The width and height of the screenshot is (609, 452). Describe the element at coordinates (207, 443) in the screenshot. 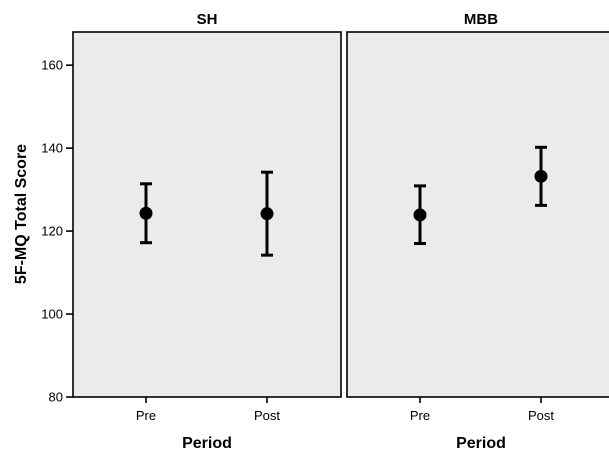

I see `panel-sh-xlabel: Period` at that location.